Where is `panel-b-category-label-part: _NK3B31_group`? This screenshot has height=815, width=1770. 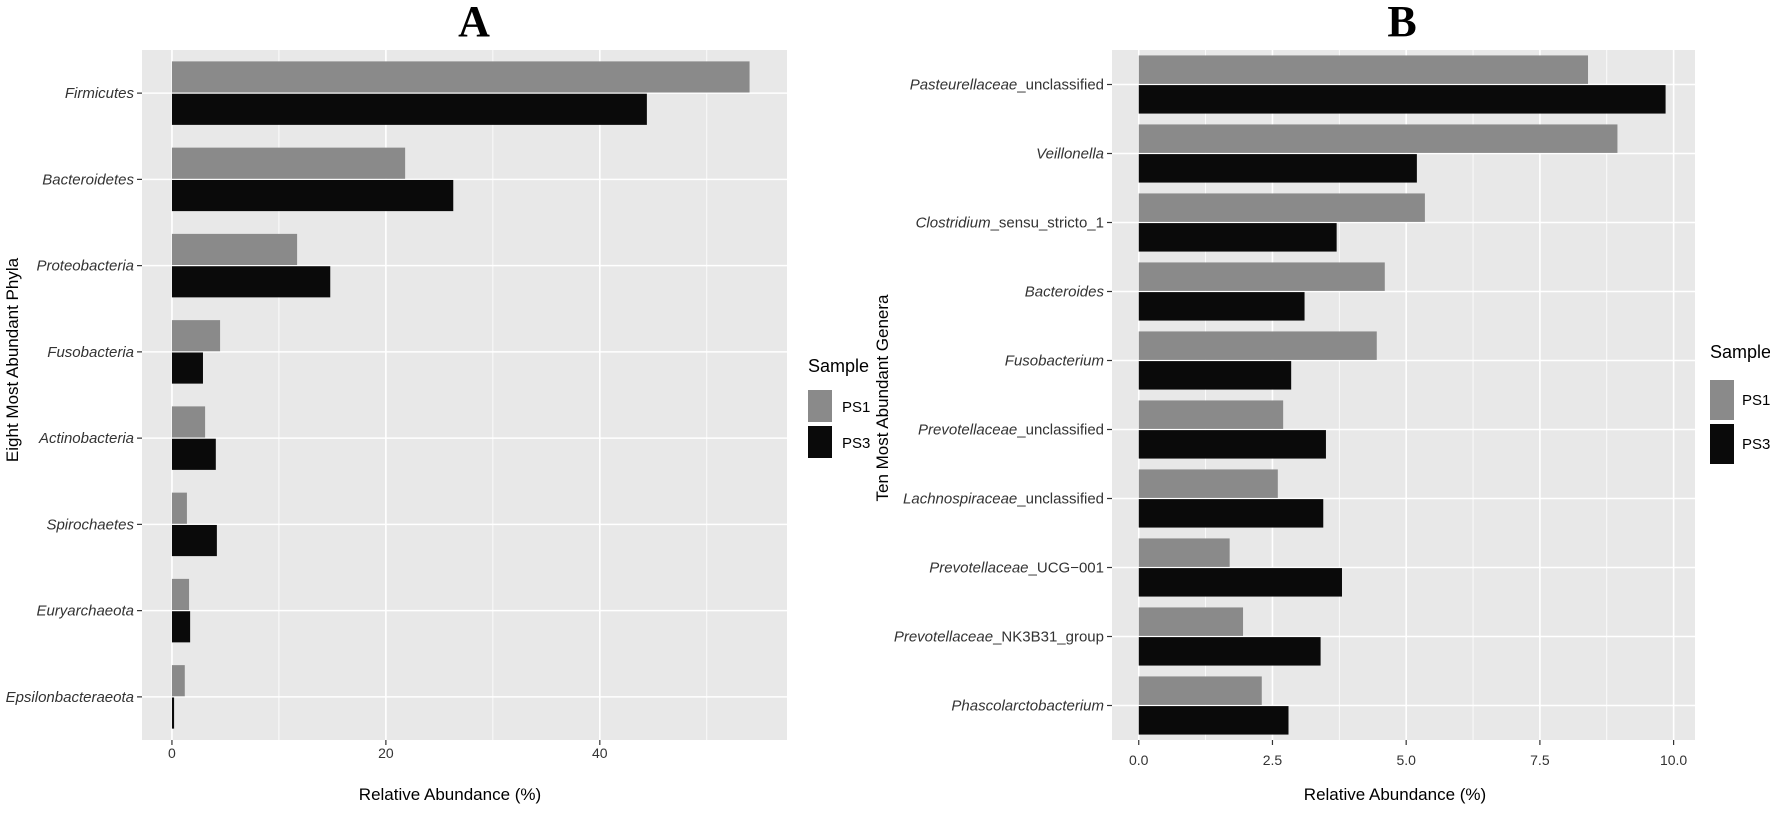
panel-b-category-label-part: _NK3B31_group is located at coordinates (1048, 637).